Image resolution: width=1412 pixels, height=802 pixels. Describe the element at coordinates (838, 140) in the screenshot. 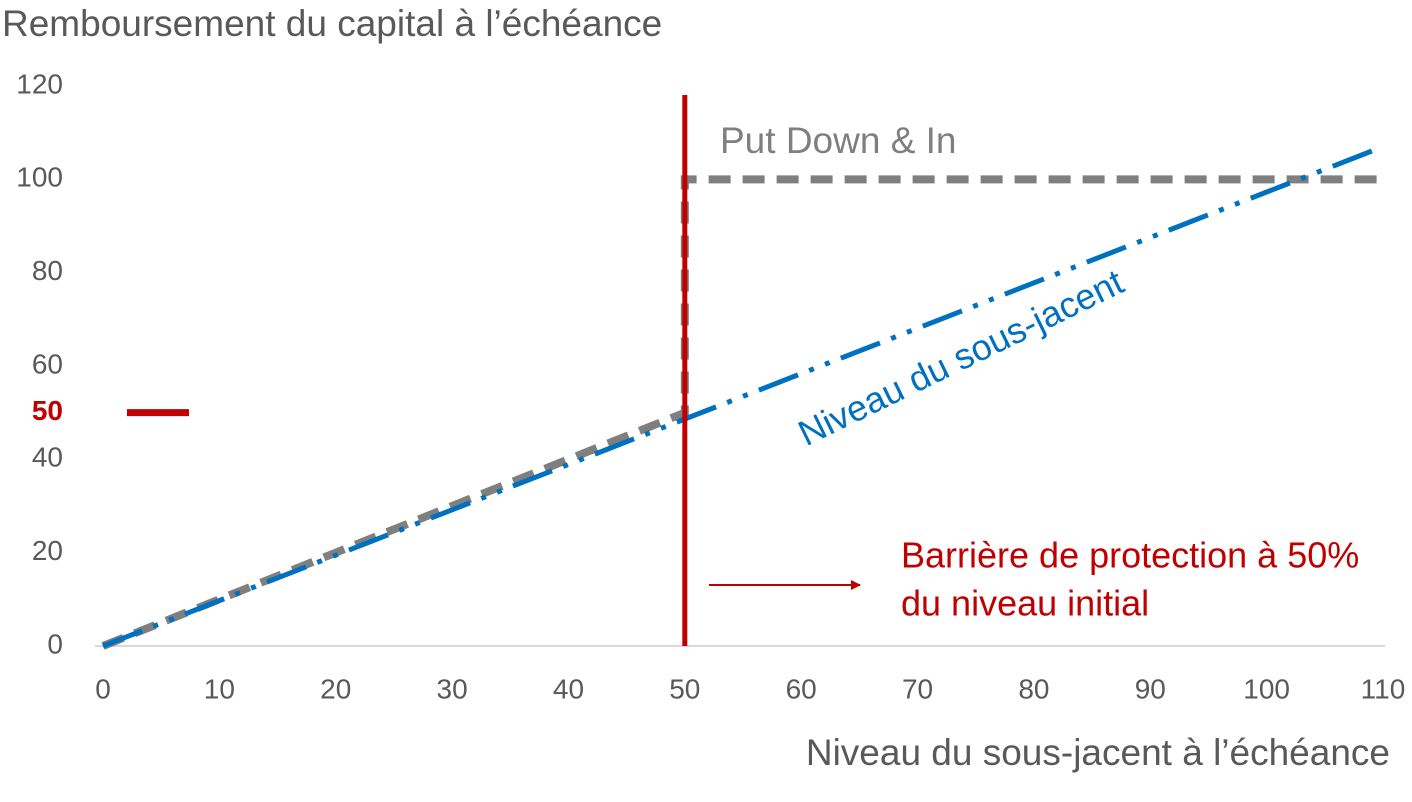

I see `series-label: Put Down & In` at that location.